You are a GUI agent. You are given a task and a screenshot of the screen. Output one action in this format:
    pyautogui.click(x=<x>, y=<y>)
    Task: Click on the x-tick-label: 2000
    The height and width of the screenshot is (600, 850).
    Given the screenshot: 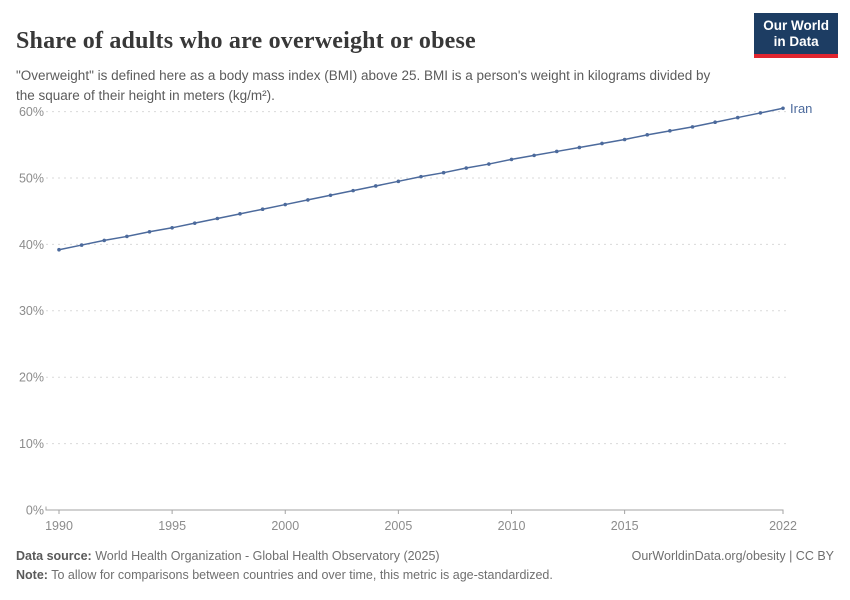 What is the action you would take?
    pyautogui.click(x=285, y=526)
    